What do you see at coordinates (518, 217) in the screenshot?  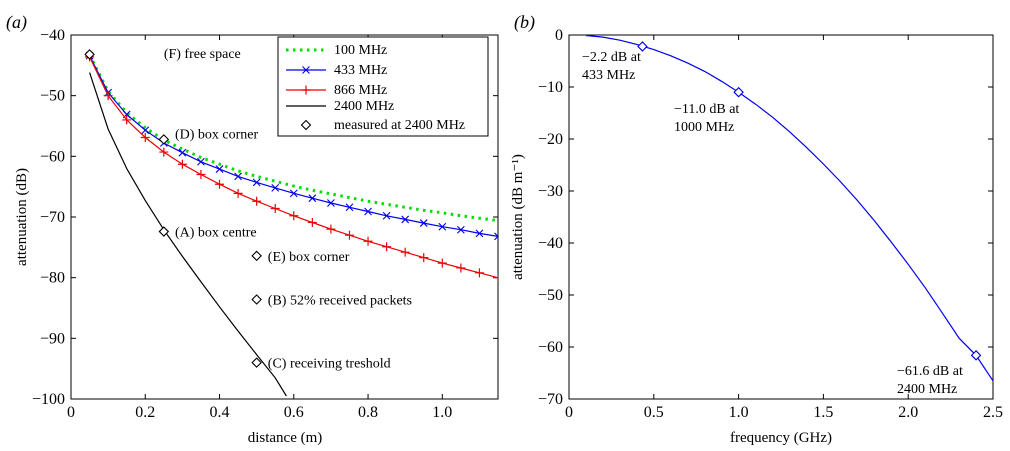 I see `panel-b-y-axis-label: attenuation (dB m⁻¹)` at bounding box center [518, 217].